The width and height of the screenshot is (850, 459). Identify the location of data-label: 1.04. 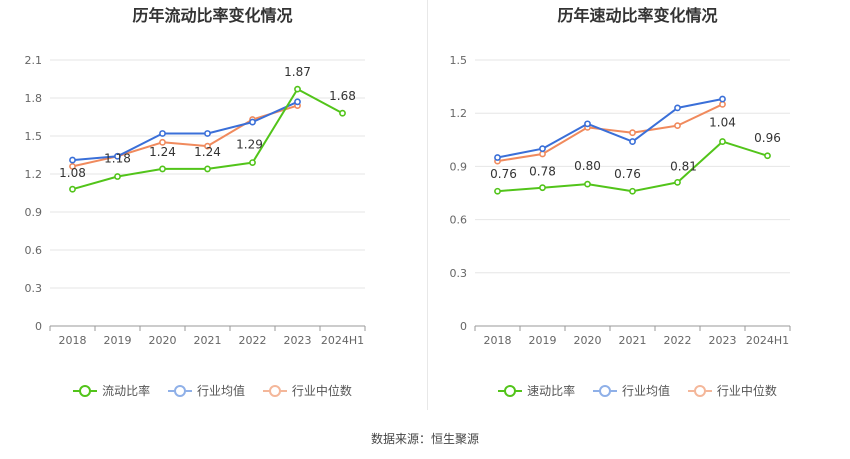
(722, 123).